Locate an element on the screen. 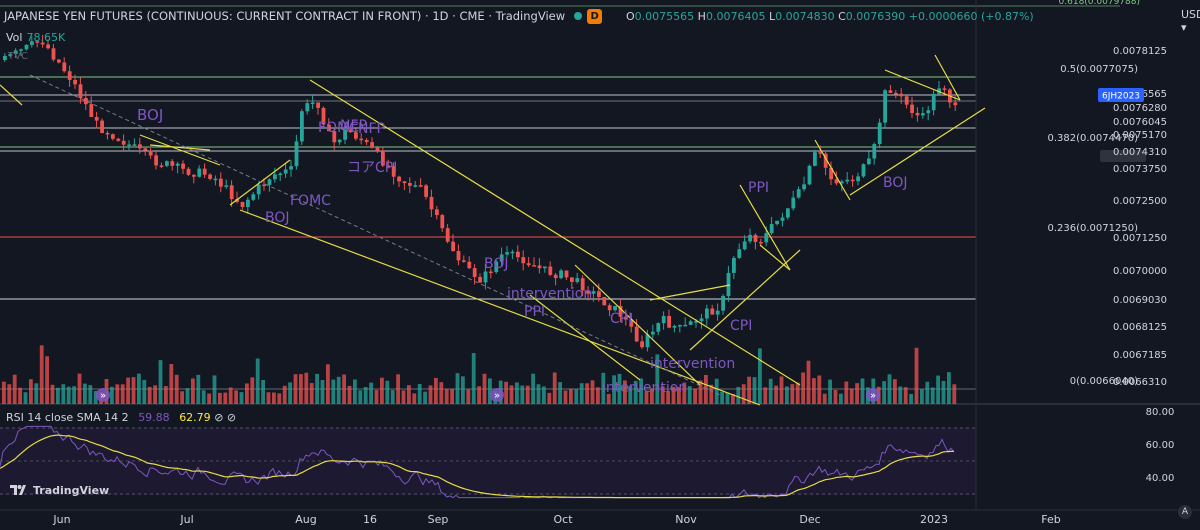 The height and width of the screenshot is (530, 1200). price-tick-label: 0.0070000 is located at coordinates (1140, 271).